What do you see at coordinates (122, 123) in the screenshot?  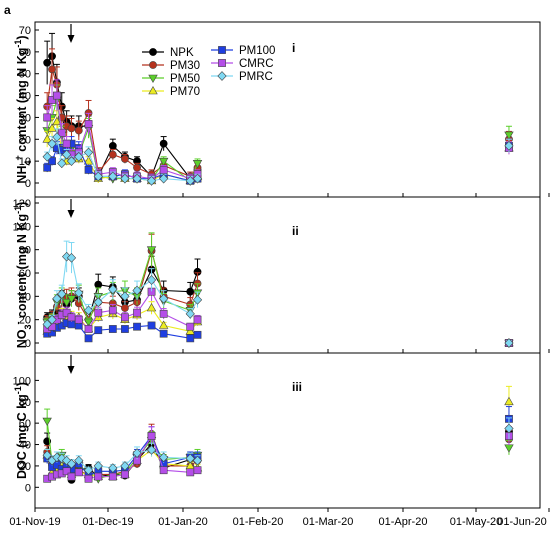 I see `series-line` at bounding box center [122, 123].